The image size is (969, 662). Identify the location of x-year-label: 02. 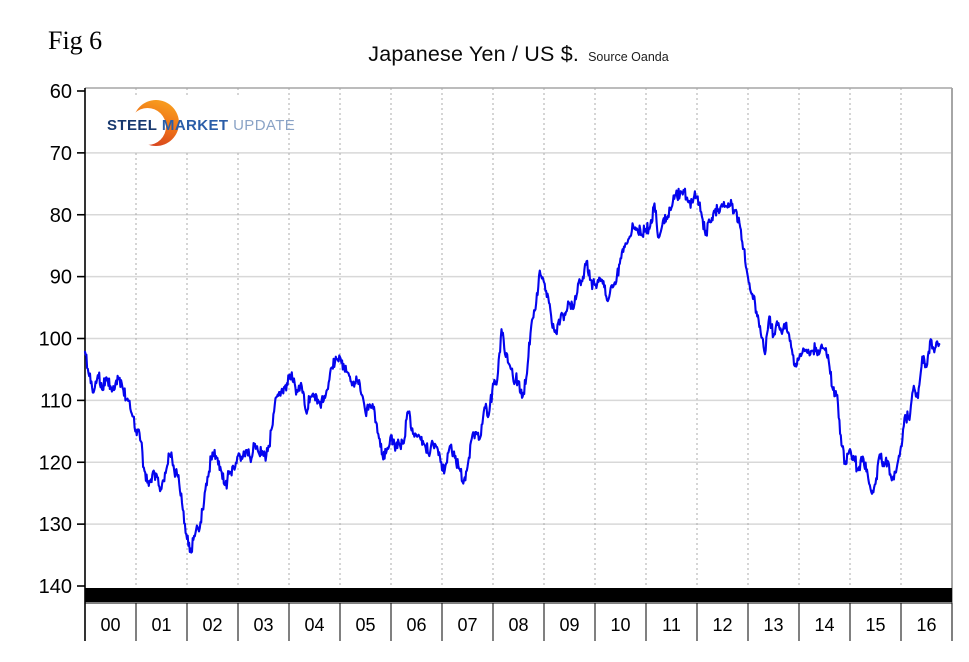
(212, 625).